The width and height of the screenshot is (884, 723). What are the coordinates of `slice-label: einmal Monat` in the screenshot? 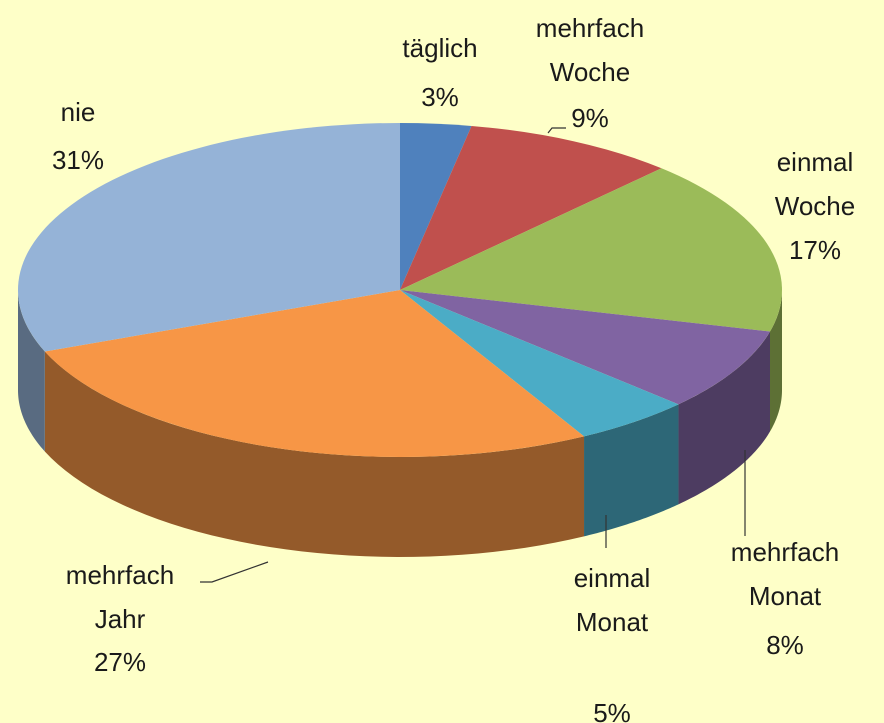 It's located at (612, 600).